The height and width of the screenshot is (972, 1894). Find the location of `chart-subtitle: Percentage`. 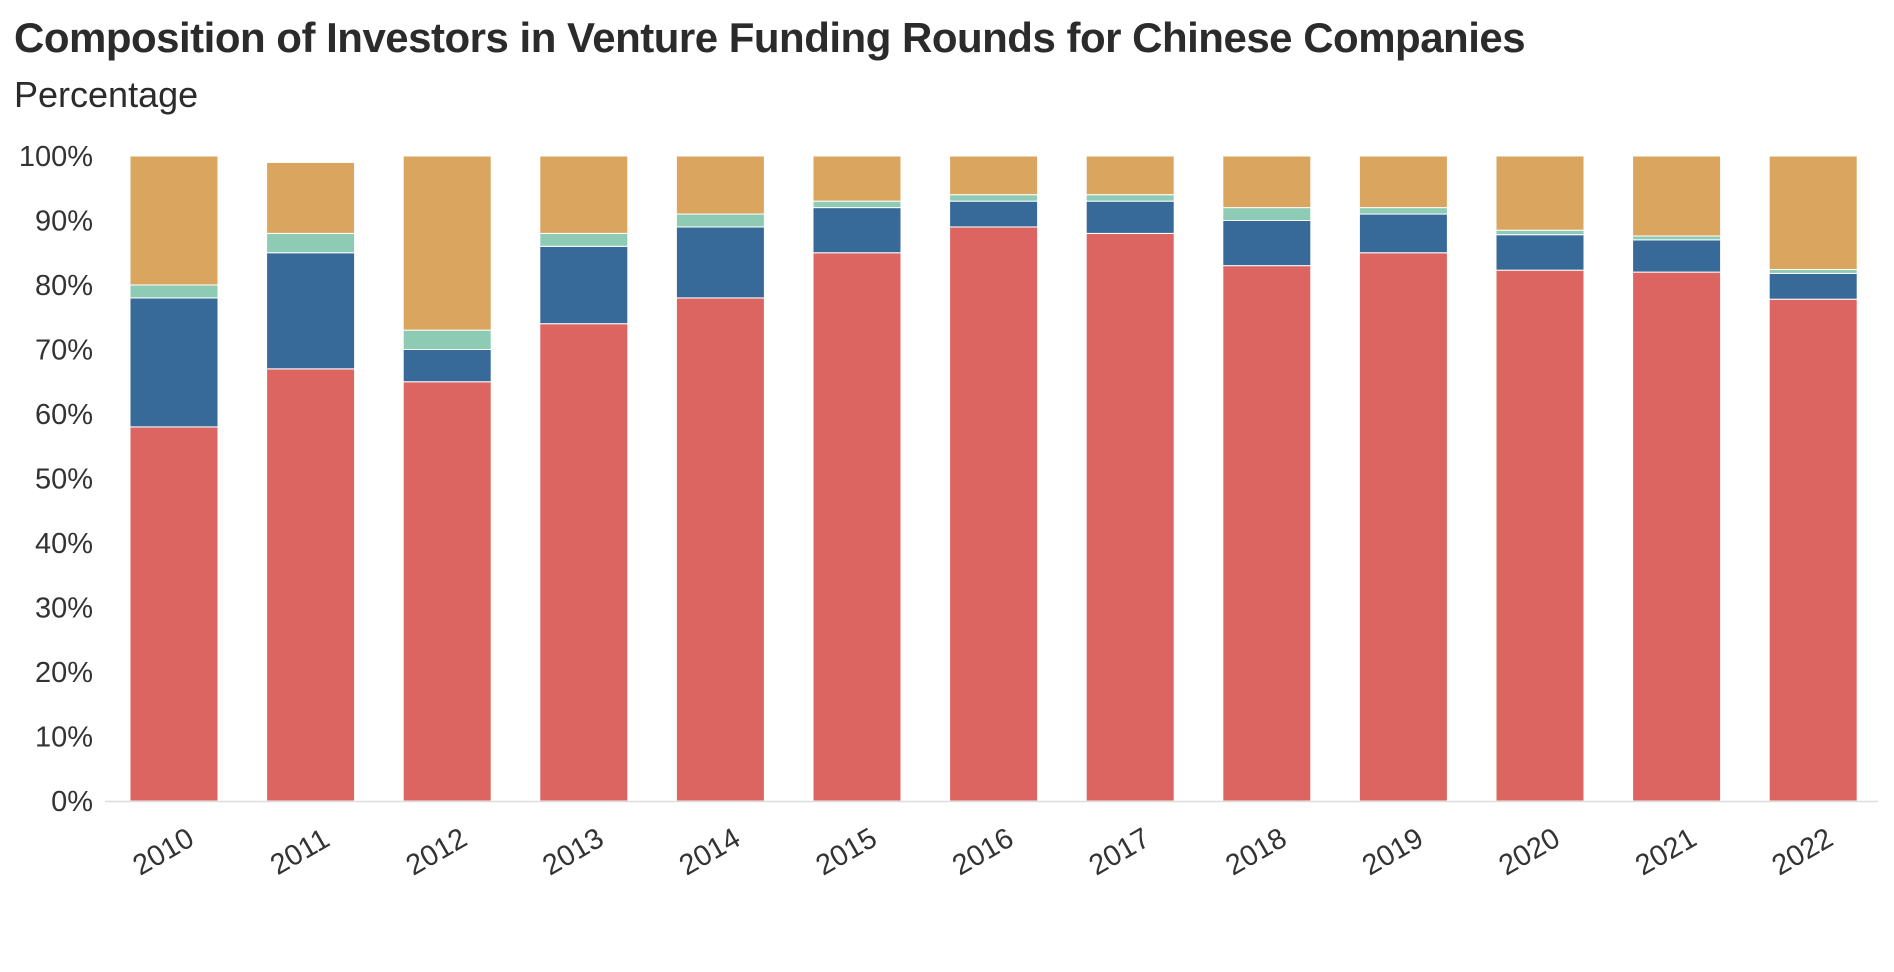

chart-subtitle: Percentage is located at coordinates (106, 94).